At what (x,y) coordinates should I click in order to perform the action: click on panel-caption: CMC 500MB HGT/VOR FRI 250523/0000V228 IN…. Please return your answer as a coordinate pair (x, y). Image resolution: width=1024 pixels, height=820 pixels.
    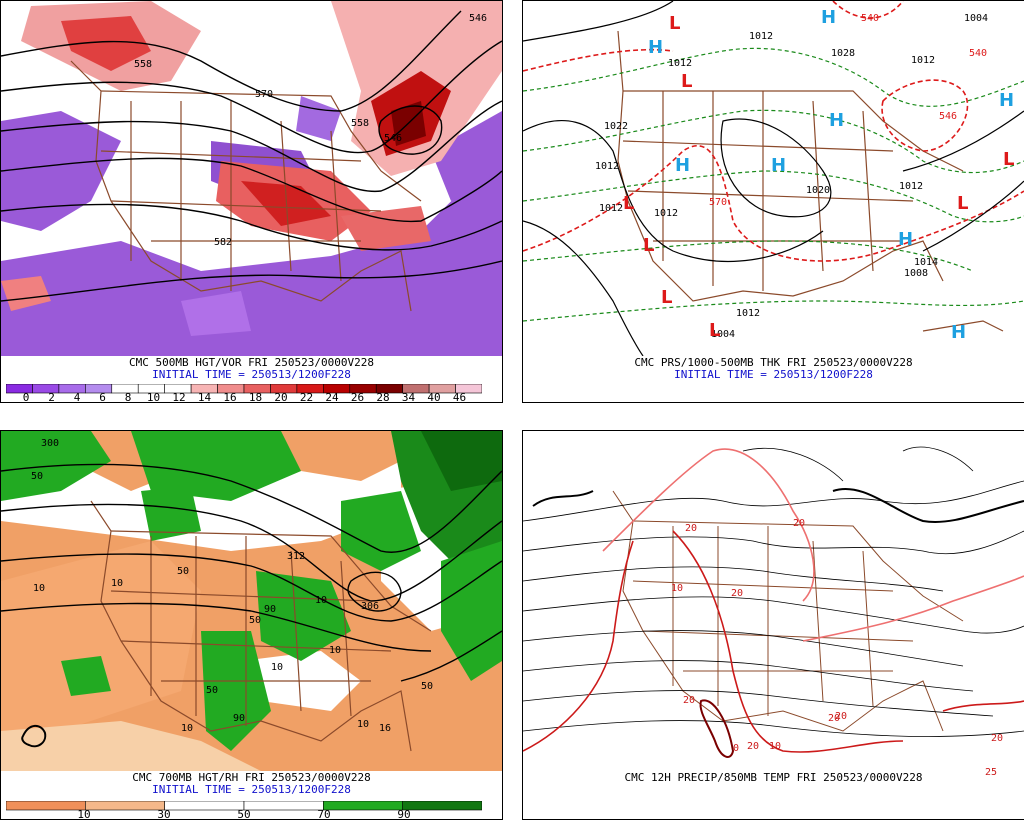
    Looking at the image, I should click on (251, 369).